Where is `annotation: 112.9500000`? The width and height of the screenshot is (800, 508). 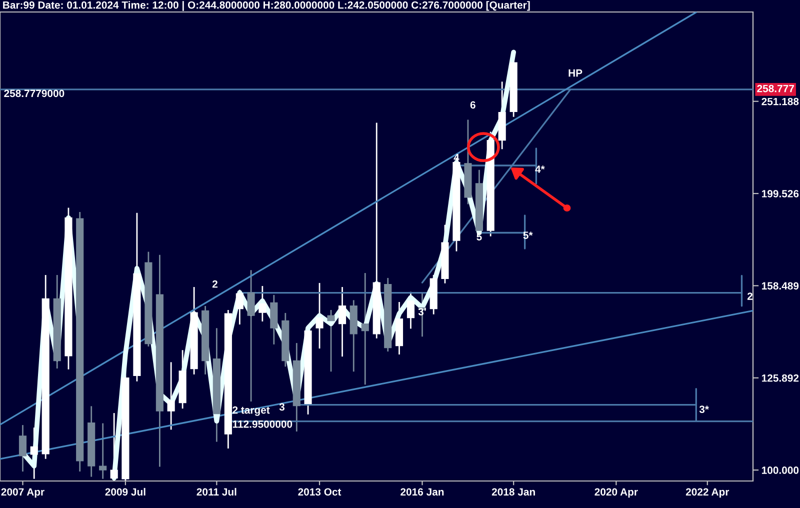 annotation: 112.9500000 is located at coordinates (262, 424).